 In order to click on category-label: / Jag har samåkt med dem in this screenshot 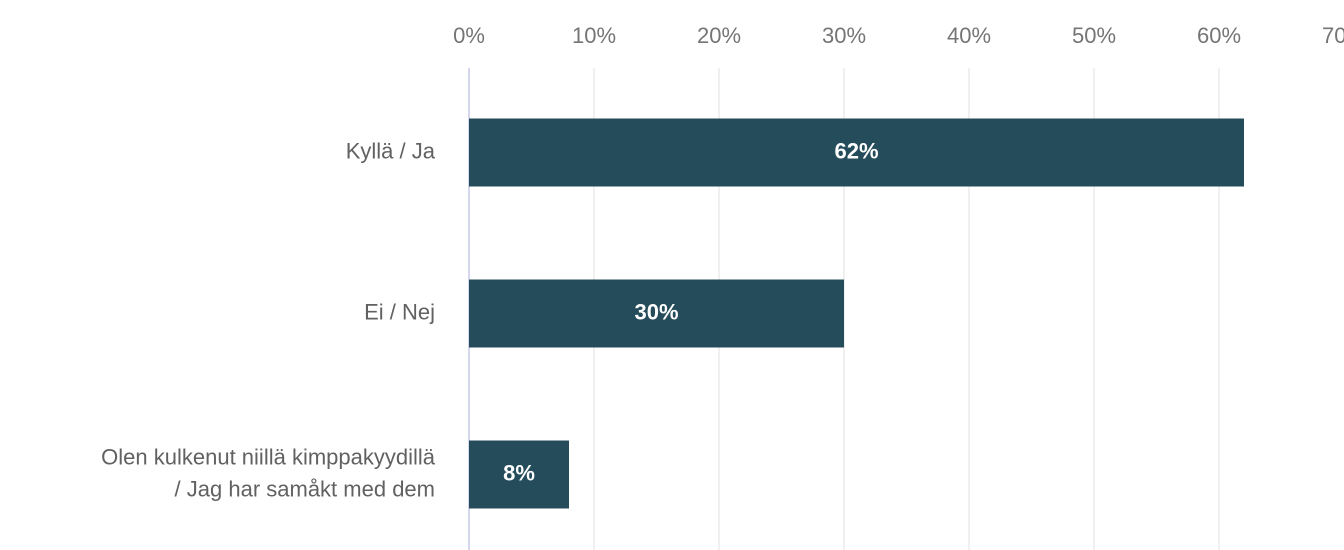, I will do `click(305, 488)`.